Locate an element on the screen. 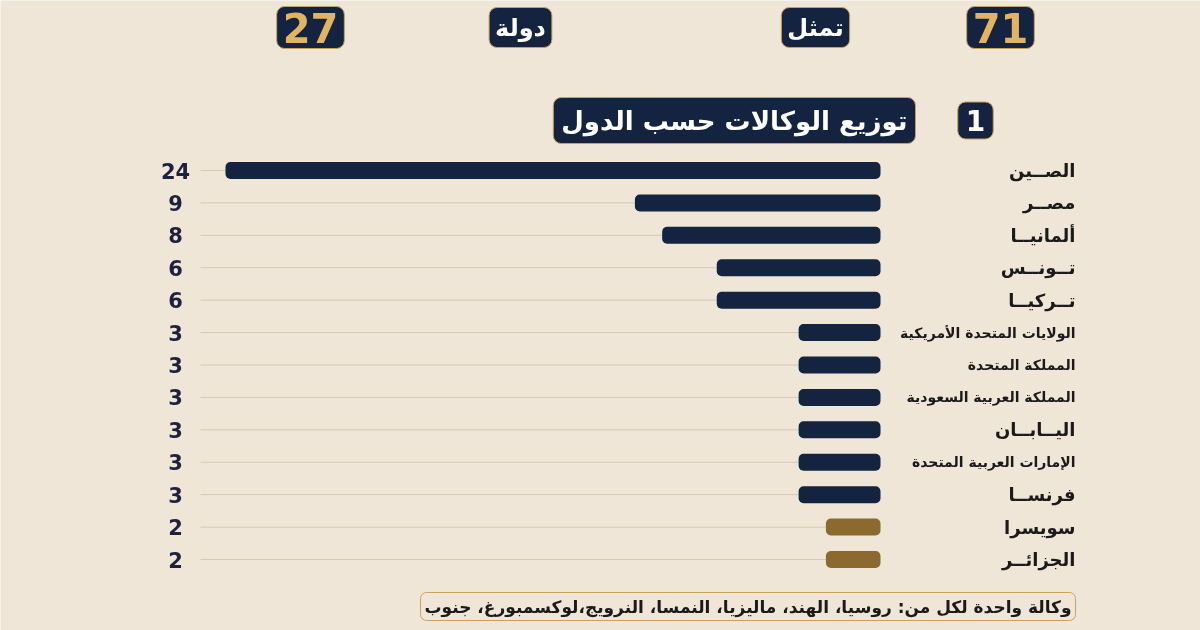 The width and height of the screenshot is (1200, 630). y-tick-label: المملكة العربية السعودية is located at coordinates (991, 398).